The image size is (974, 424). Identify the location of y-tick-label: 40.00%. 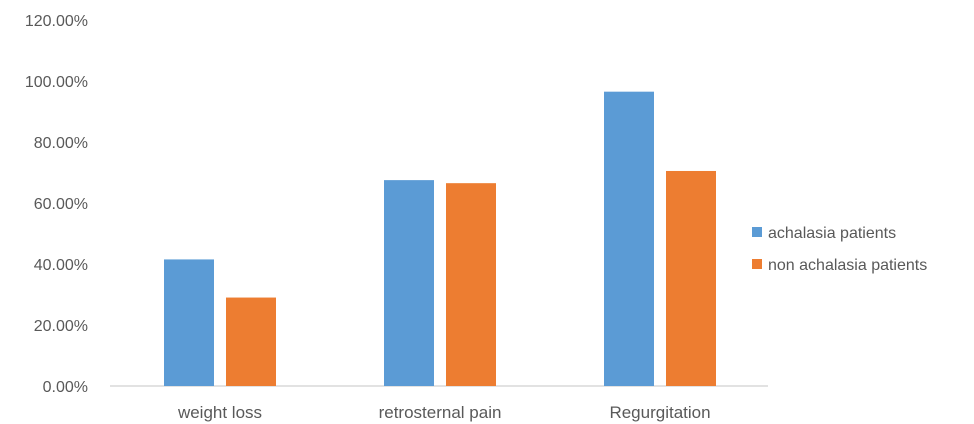
(61, 265).